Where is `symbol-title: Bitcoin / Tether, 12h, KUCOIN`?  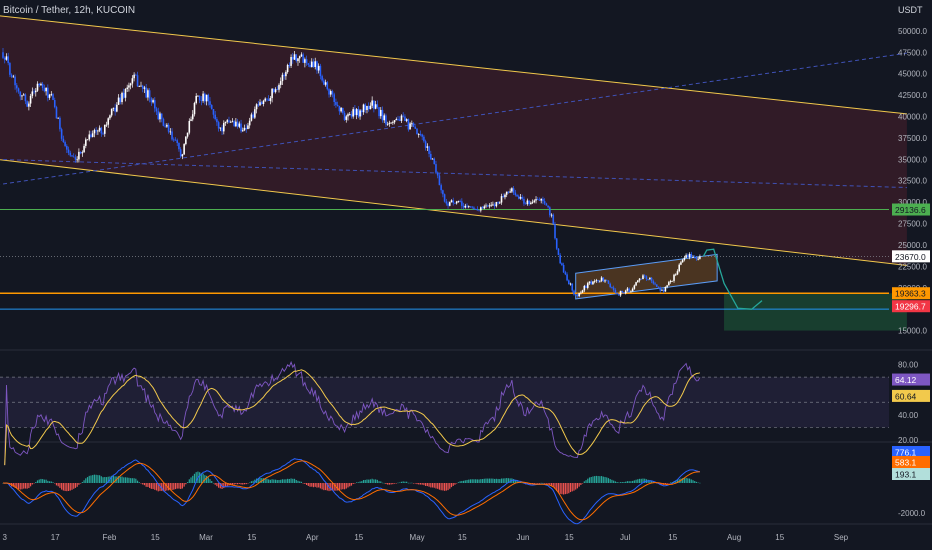 symbol-title: Bitcoin / Tether, 12h, KUCOIN is located at coordinates (69, 10).